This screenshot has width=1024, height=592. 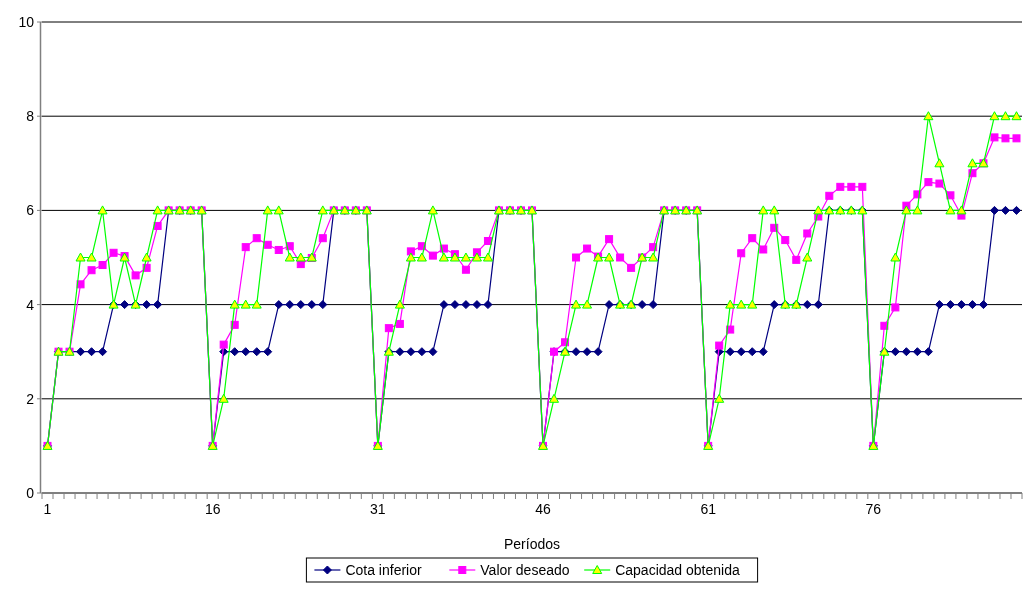 I want to click on y-tick-label: 8, so click(x=30, y=116).